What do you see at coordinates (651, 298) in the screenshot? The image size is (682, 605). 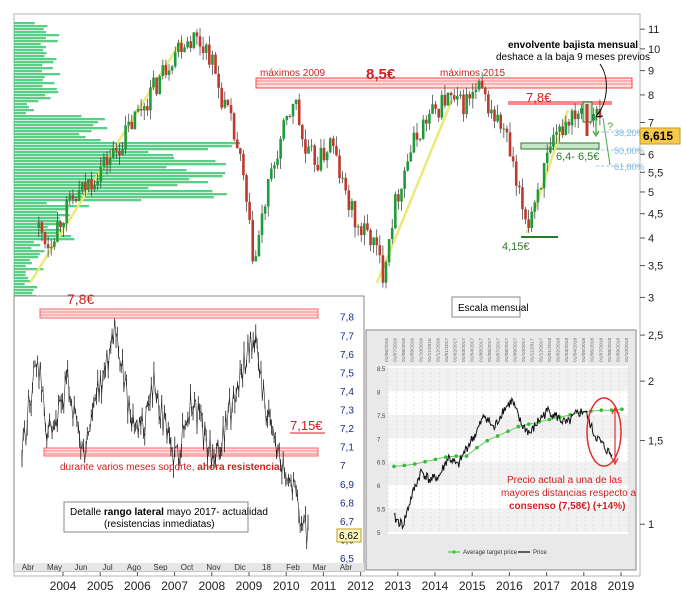 I see `y-tick-label: 3` at bounding box center [651, 298].